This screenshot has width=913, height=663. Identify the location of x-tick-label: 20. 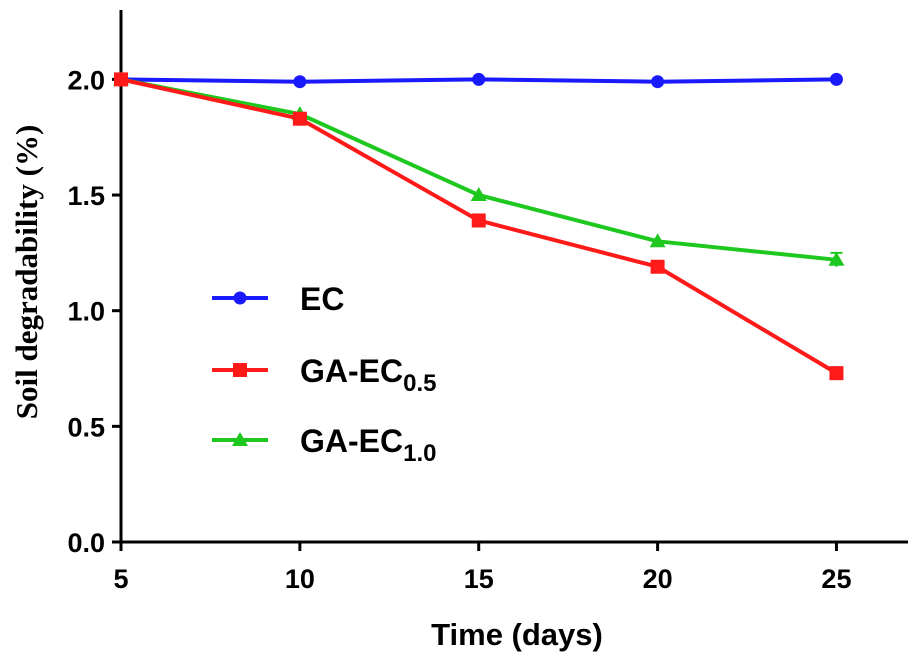
(658, 579).